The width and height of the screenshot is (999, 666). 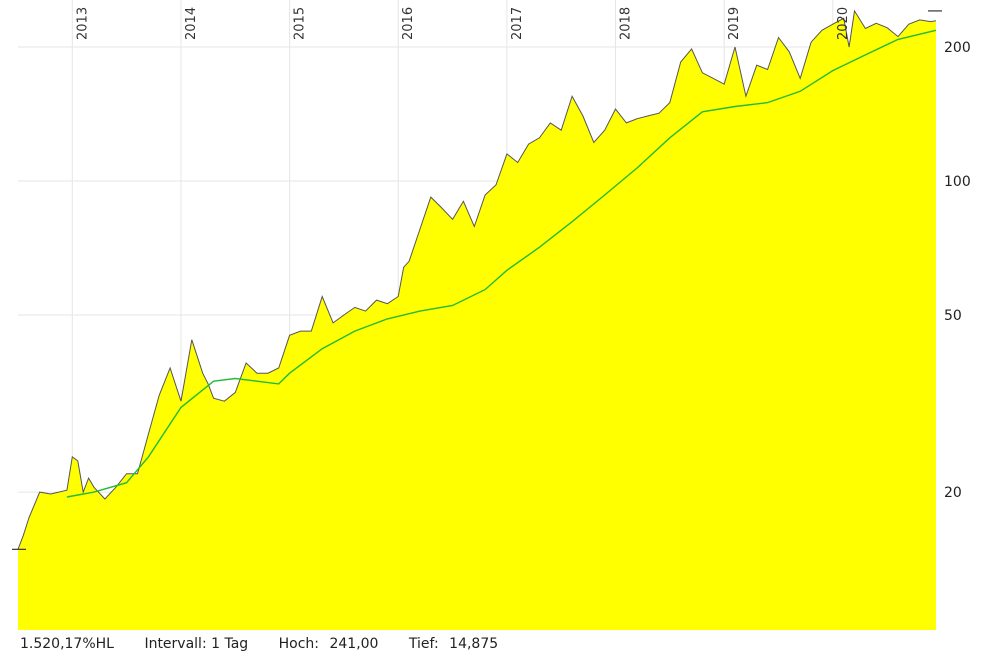 I want to click on high-value: 241,00, so click(x=354, y=644).